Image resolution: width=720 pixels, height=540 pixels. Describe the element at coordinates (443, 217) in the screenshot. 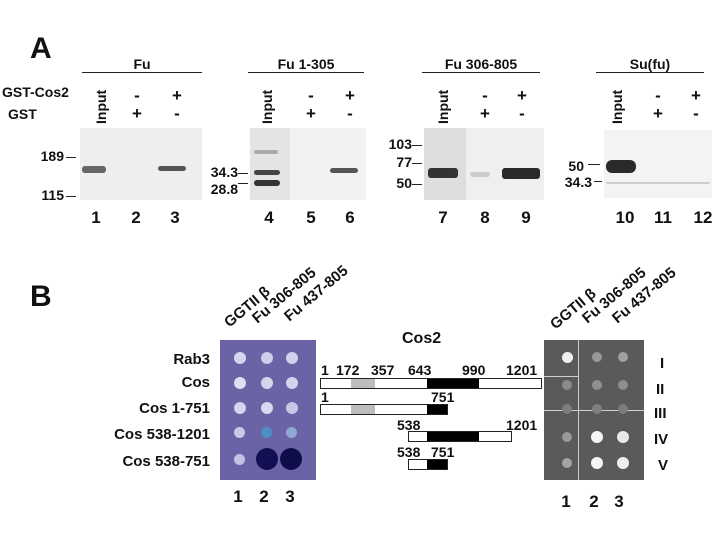

I see `lane-number: 7` at that location.